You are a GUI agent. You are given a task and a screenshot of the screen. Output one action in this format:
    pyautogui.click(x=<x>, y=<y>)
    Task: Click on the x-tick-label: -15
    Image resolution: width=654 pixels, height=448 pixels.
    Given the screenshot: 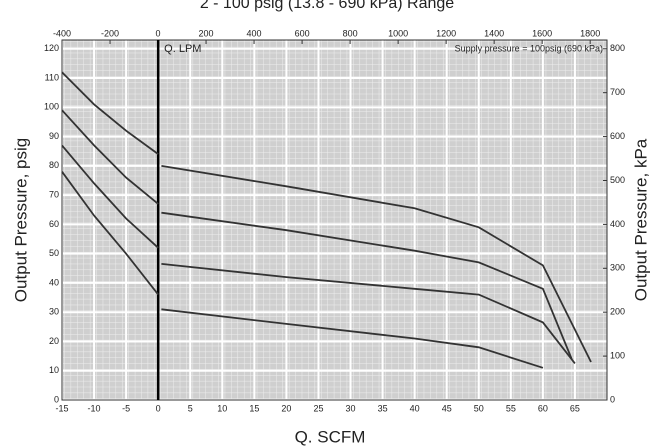 What is the action you would take?
    pyautogui.click(x=61, y=408)
    